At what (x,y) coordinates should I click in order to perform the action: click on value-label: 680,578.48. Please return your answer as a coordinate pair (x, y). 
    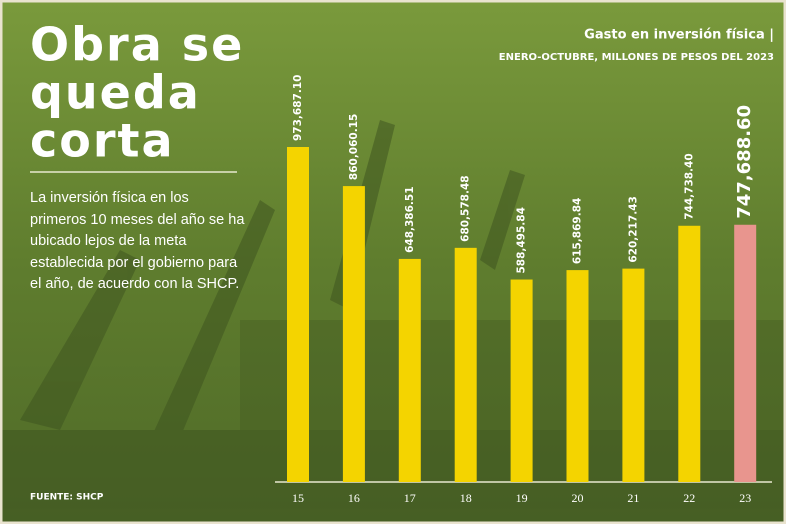
    Looking at the image, I should click on (466, 208).